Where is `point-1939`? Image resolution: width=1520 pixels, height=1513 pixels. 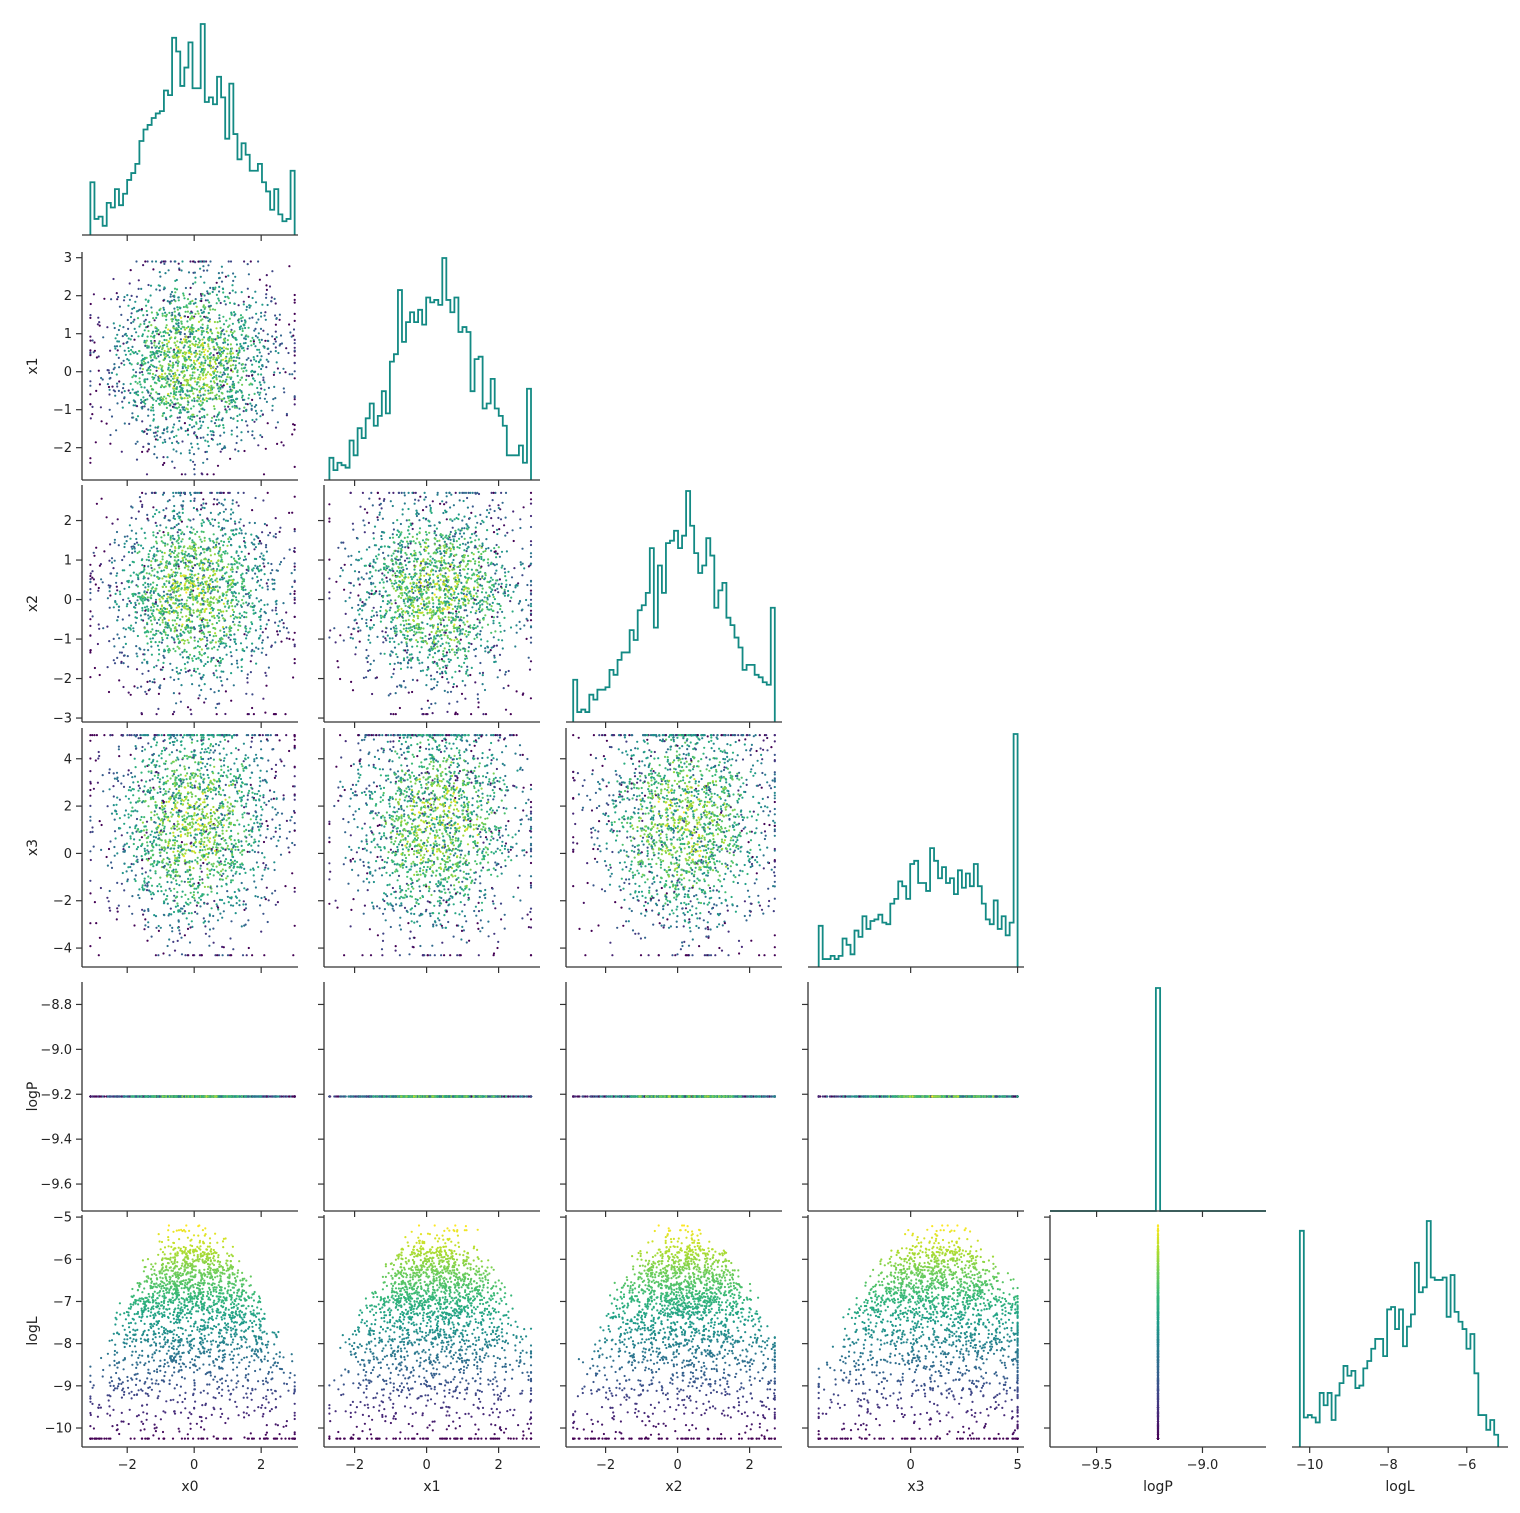
point-1939 is located at coordinates (225, 381).